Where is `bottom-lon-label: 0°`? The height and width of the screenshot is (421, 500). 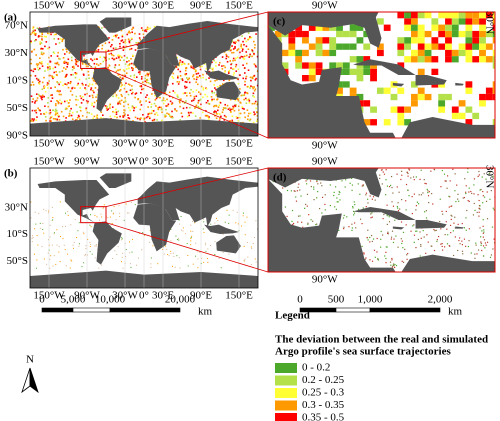 bottom-lon-label: 0° is located at coordinates (144, 296).